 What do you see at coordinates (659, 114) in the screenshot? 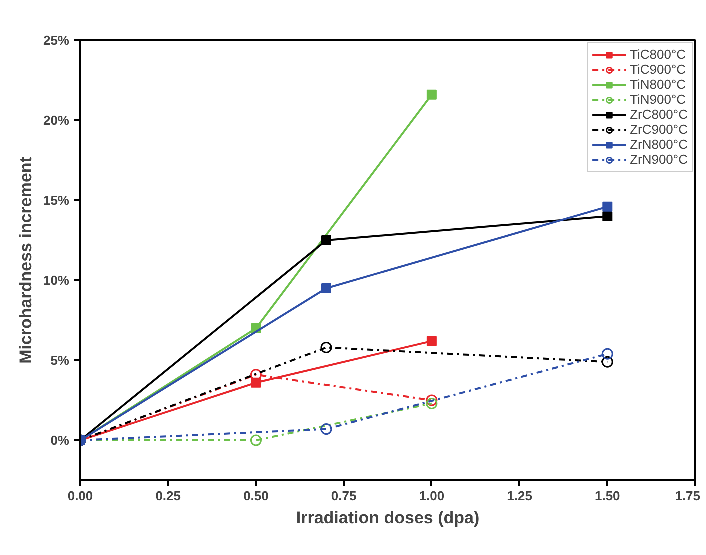
I see `legend-label: ZrC800°C` at bounding box center [659, 114].